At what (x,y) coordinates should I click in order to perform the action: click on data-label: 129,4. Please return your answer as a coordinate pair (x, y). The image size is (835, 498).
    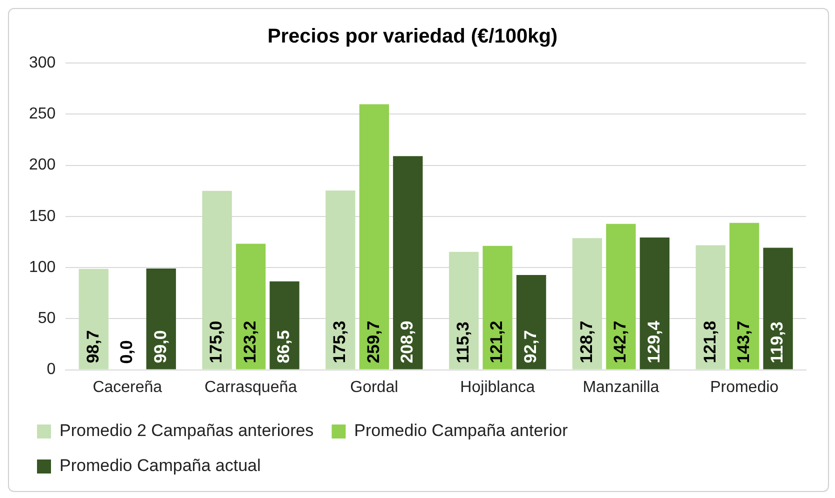
    Looking at the image, I should click on (654, 342).